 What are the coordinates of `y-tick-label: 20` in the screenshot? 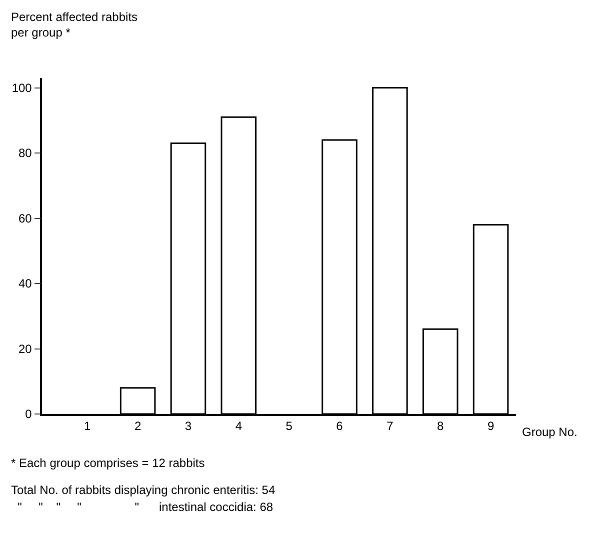 It's located at (25, 349).